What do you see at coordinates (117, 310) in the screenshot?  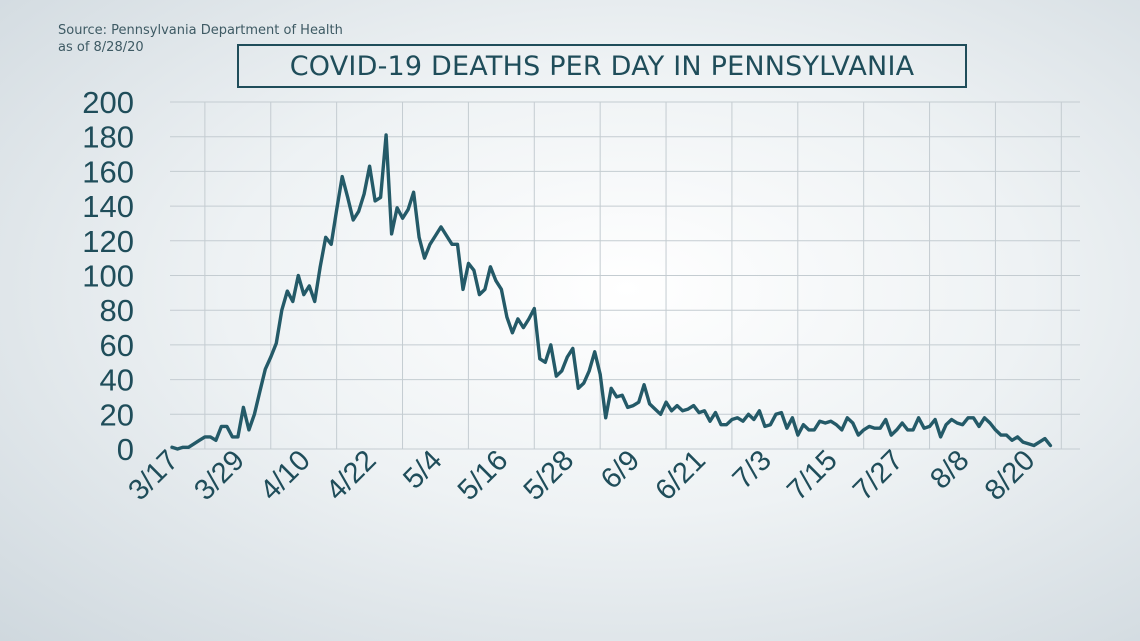 I see `y-tick-label: 80` at bounding box center [117, 310].